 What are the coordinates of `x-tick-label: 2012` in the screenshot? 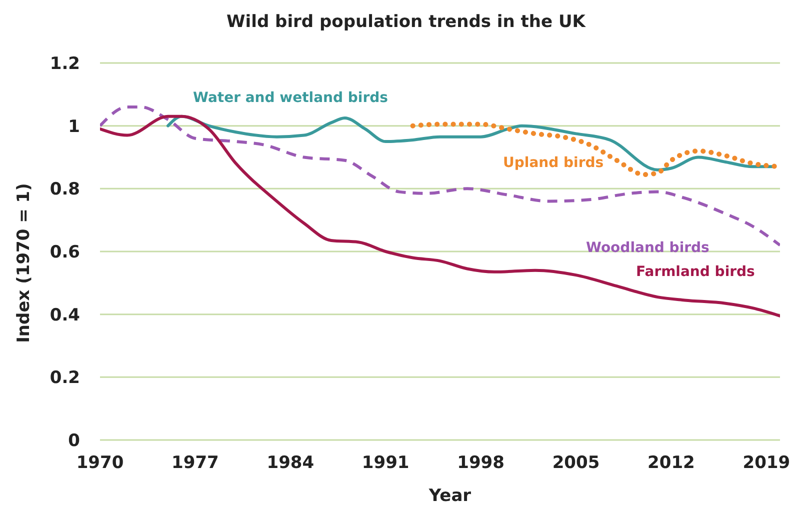 It's located at (671, 463).